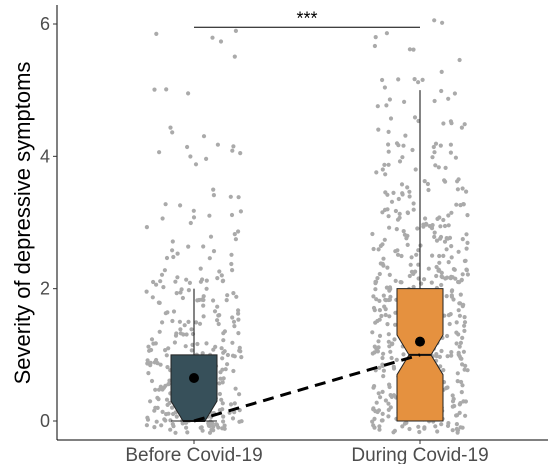 This screenshot has width=548, height=464. Describe the element at coordinates (307, 388) in the screenshot. I see `trend-line` at that location.